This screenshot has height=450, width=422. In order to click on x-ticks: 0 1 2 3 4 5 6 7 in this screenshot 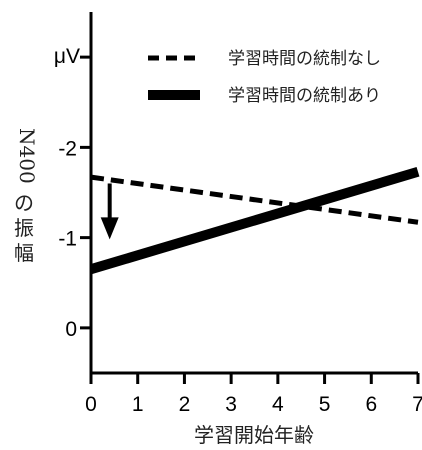, I will do `click(253, 394)`.